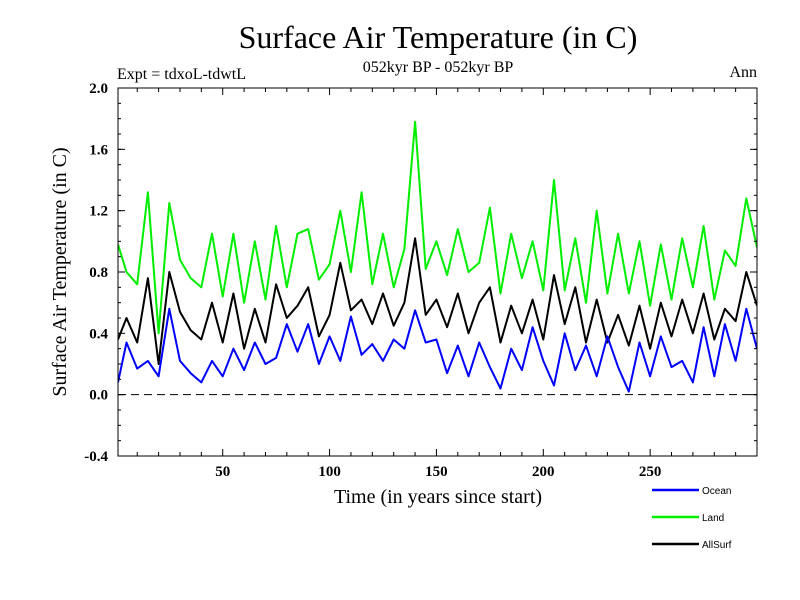 The width and height of the screenshot is (800, 600). I want to click on x-tick-label: 100, so click(329, 472).